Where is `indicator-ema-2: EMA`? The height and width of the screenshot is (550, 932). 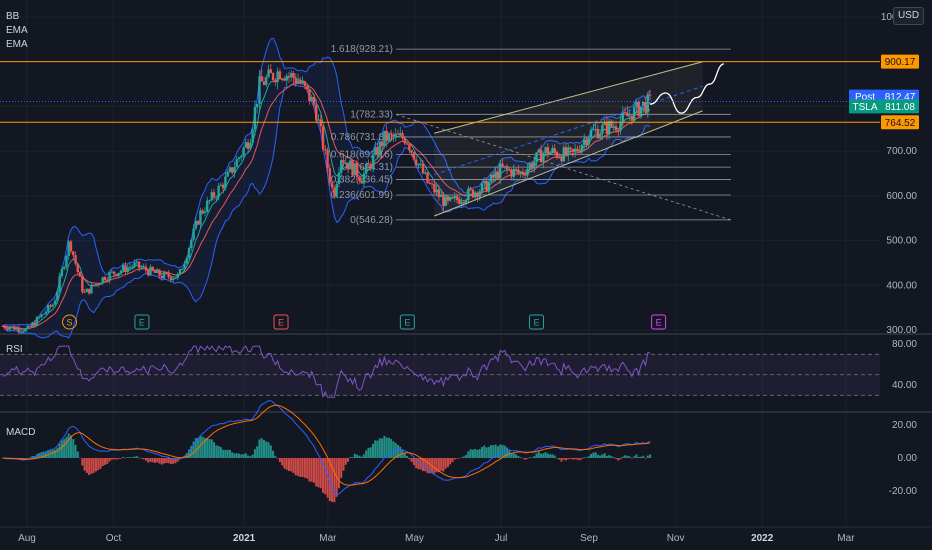 indicator-ema-2: EMA is located at coordinates (17, 44).